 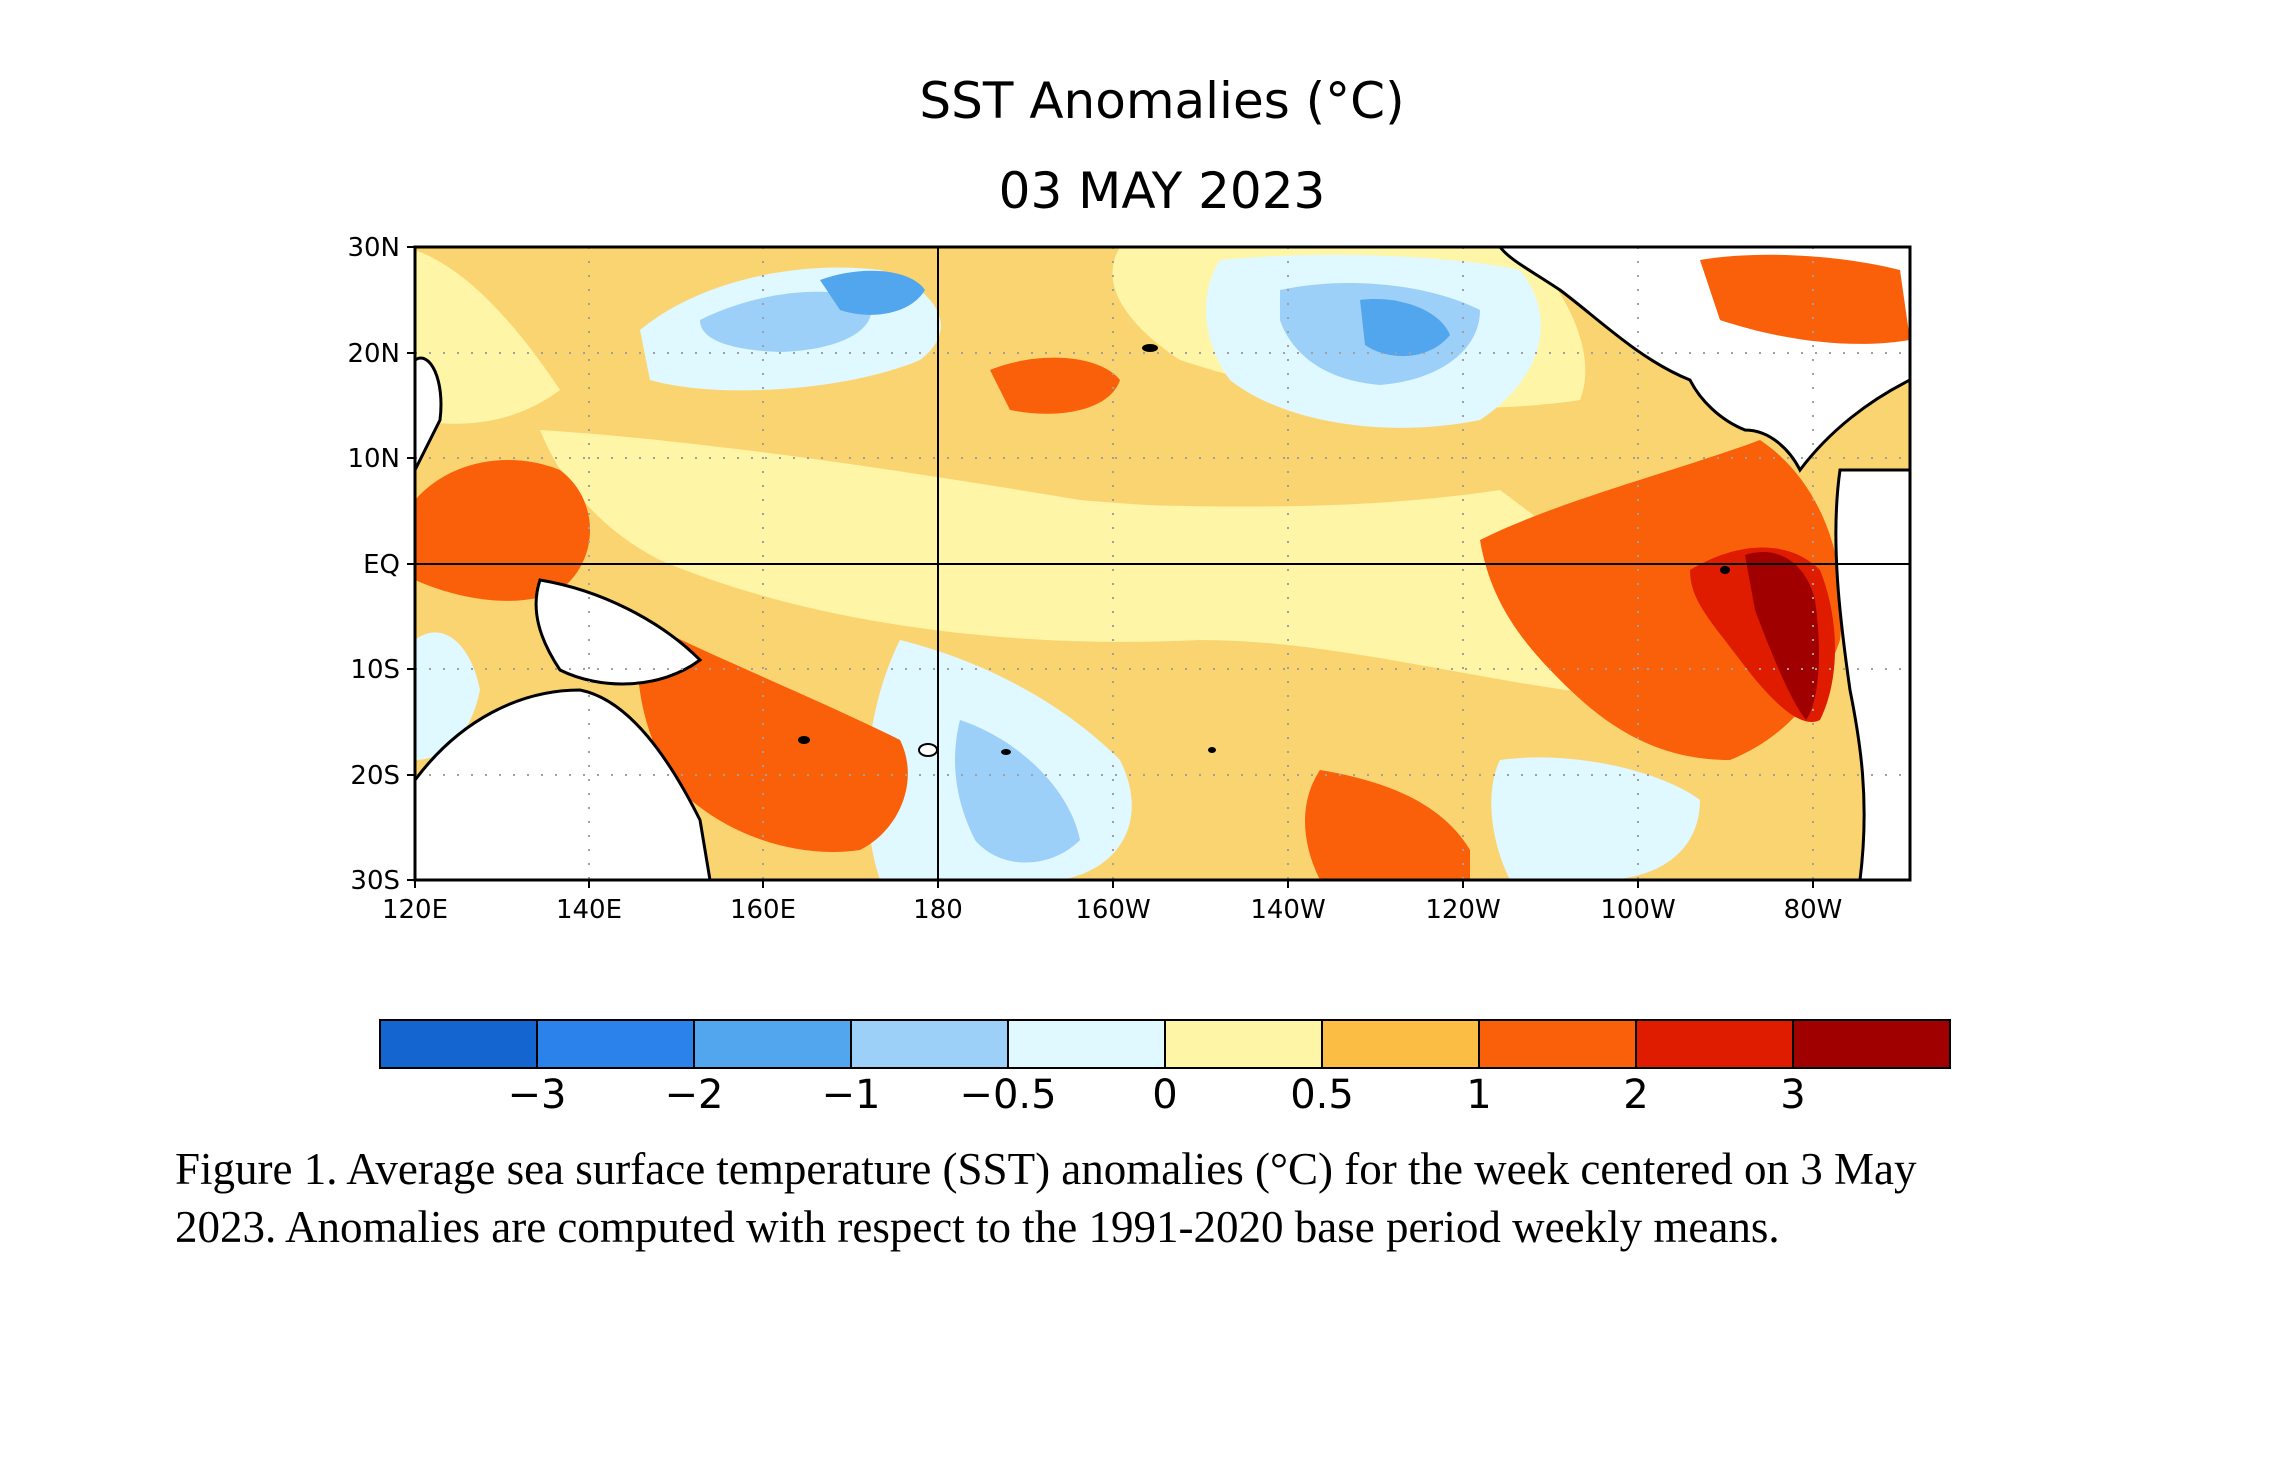 I want to click on lat-axis: 30N 20N 10N EQ 10S 20S 30S, so click(x=381, y=564).